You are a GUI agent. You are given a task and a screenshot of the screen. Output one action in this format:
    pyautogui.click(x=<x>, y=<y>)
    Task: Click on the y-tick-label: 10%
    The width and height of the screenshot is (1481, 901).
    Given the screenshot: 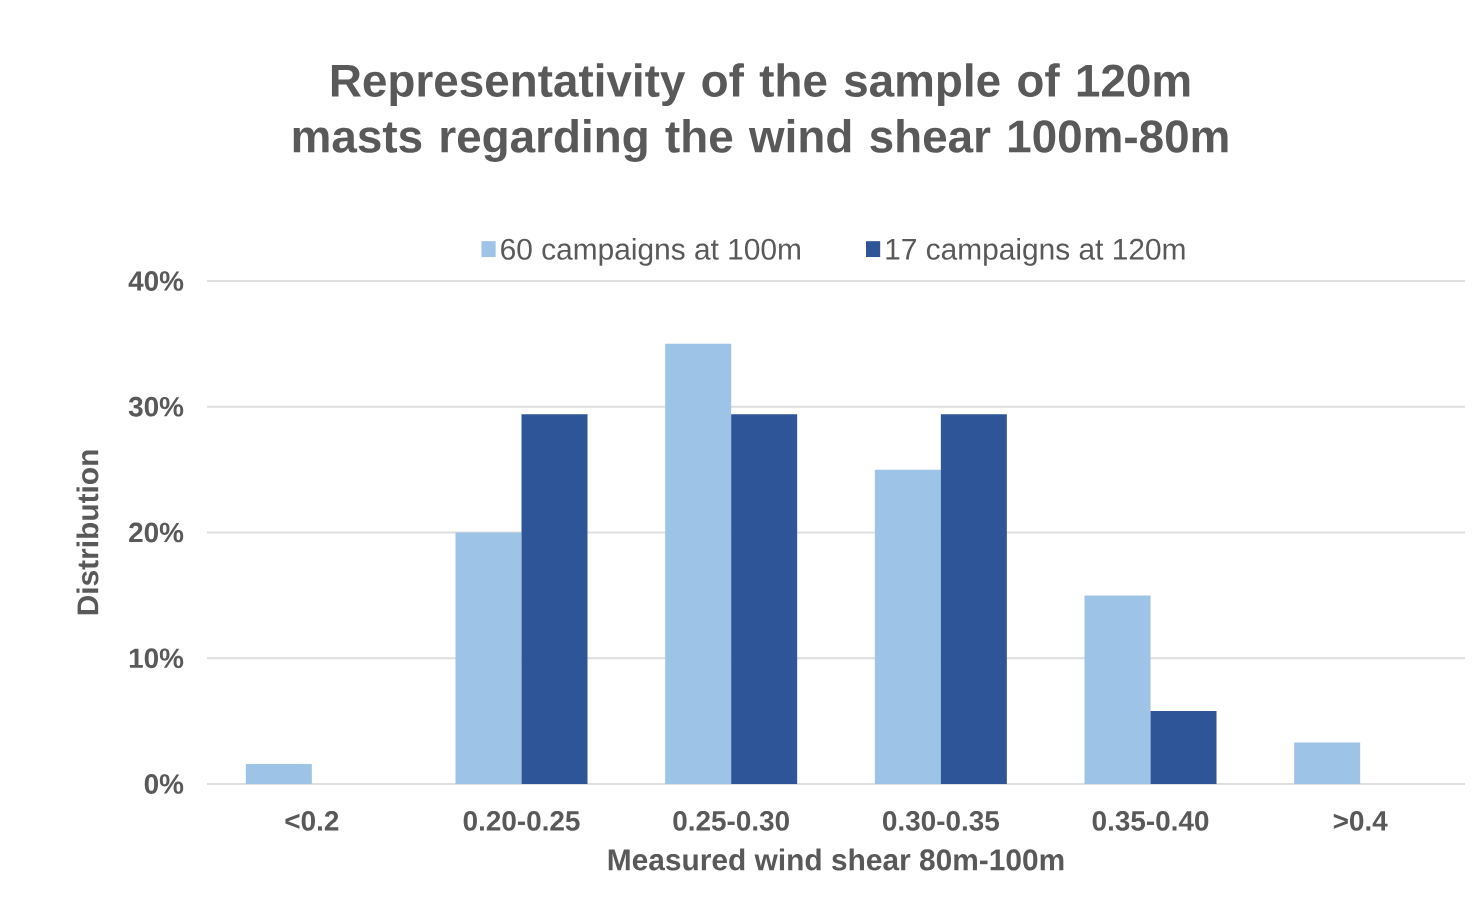 What is the action you would take?
    pyautogui.click(x=156, y=658)
    